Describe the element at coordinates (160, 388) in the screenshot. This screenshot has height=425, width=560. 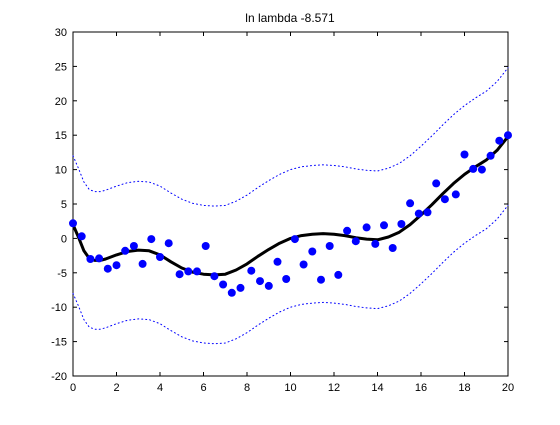
I see `x-tick-label: 4` at that location.